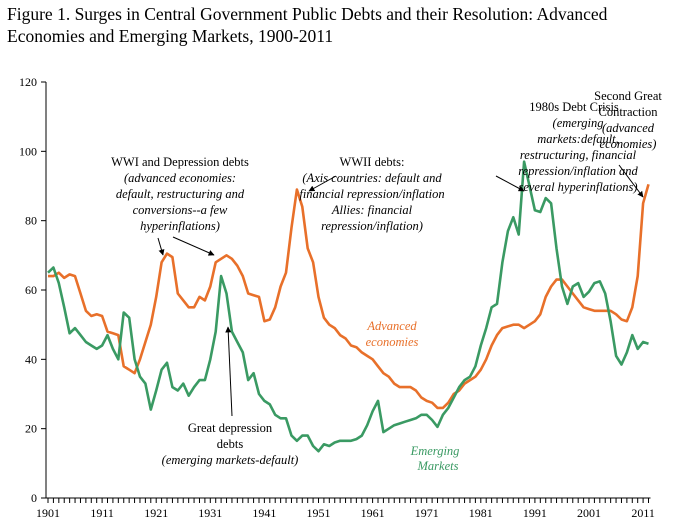 The width and height of the screenshot is (675, 532). What do you see at coordinates (578, 123) in the screenshot?
I see `annotation-debt-crisis-line: (emerging` at bounding box center [578, 123].